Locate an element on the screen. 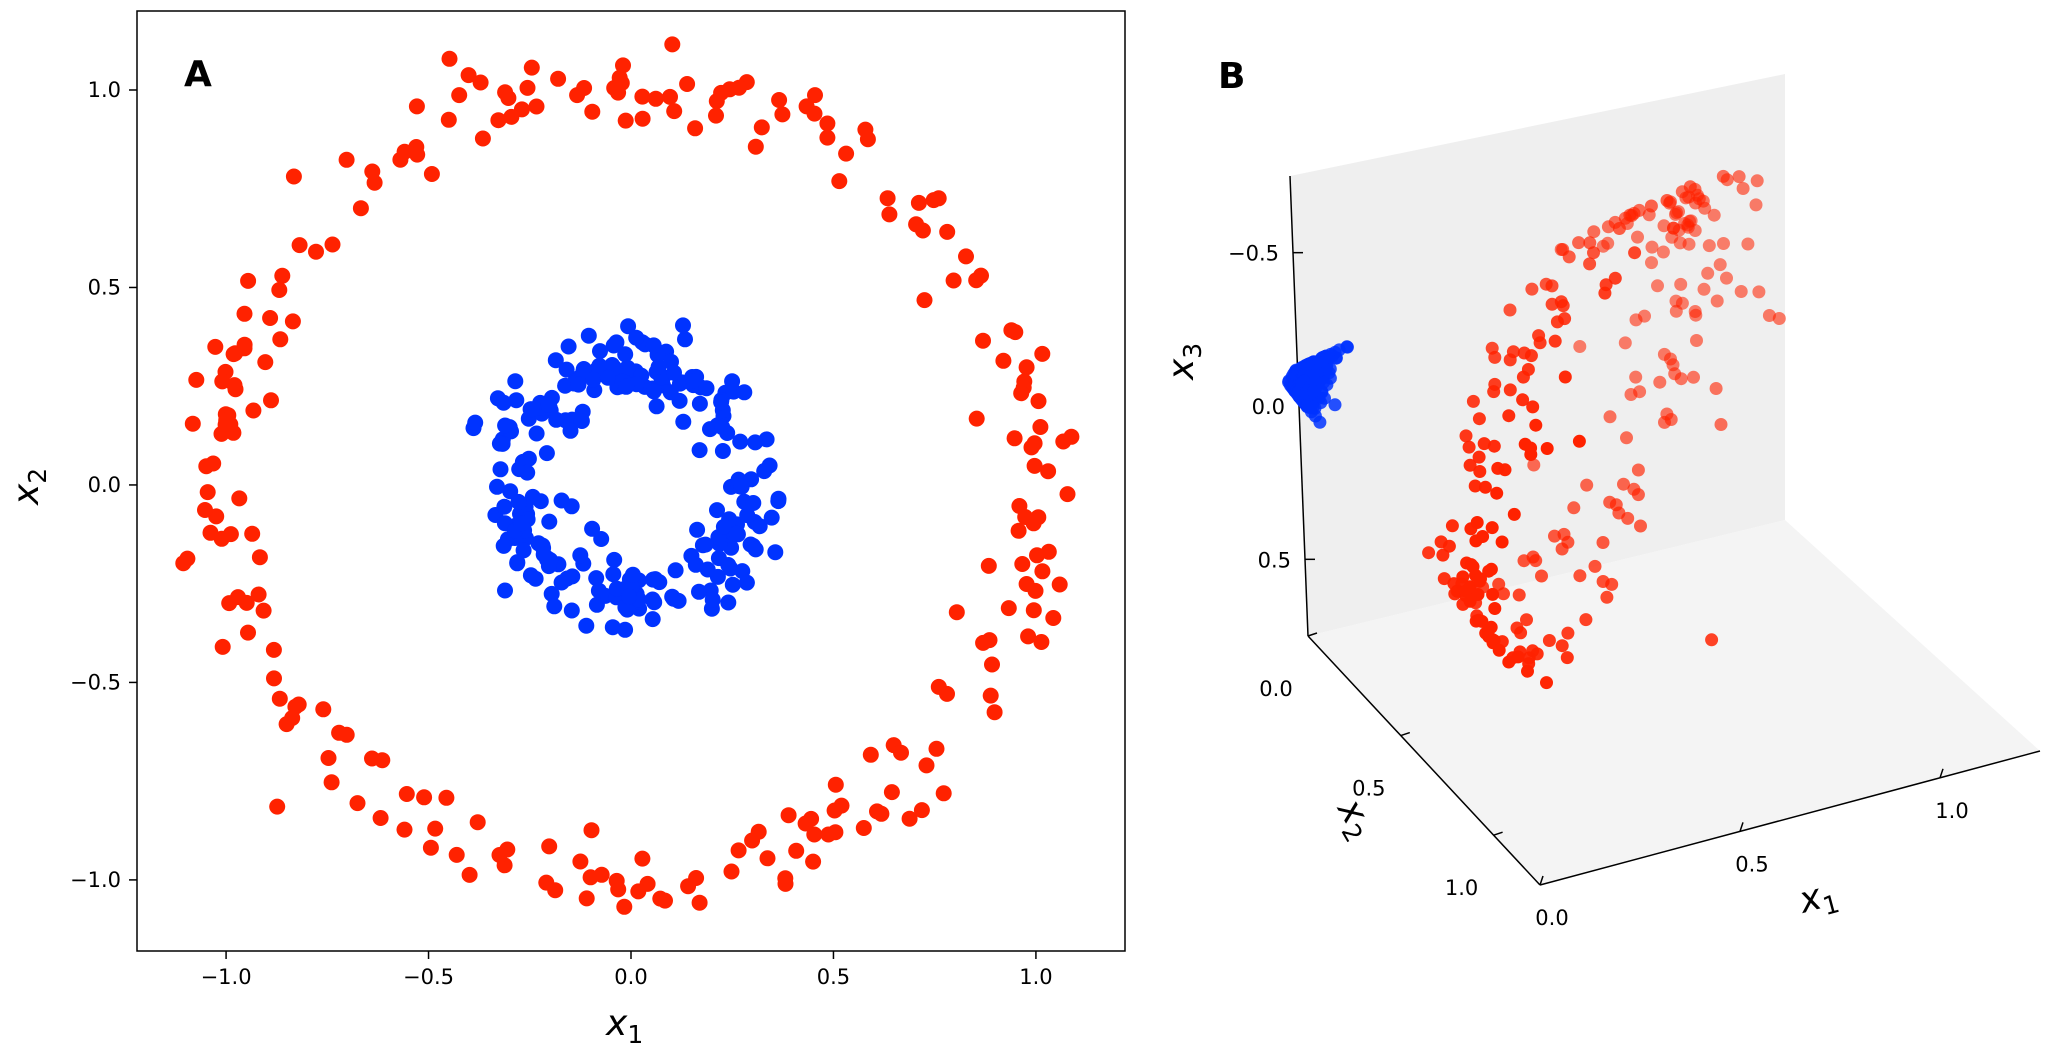  b-x-tick-label: 0.0 is located at coordinates (1551, 918).